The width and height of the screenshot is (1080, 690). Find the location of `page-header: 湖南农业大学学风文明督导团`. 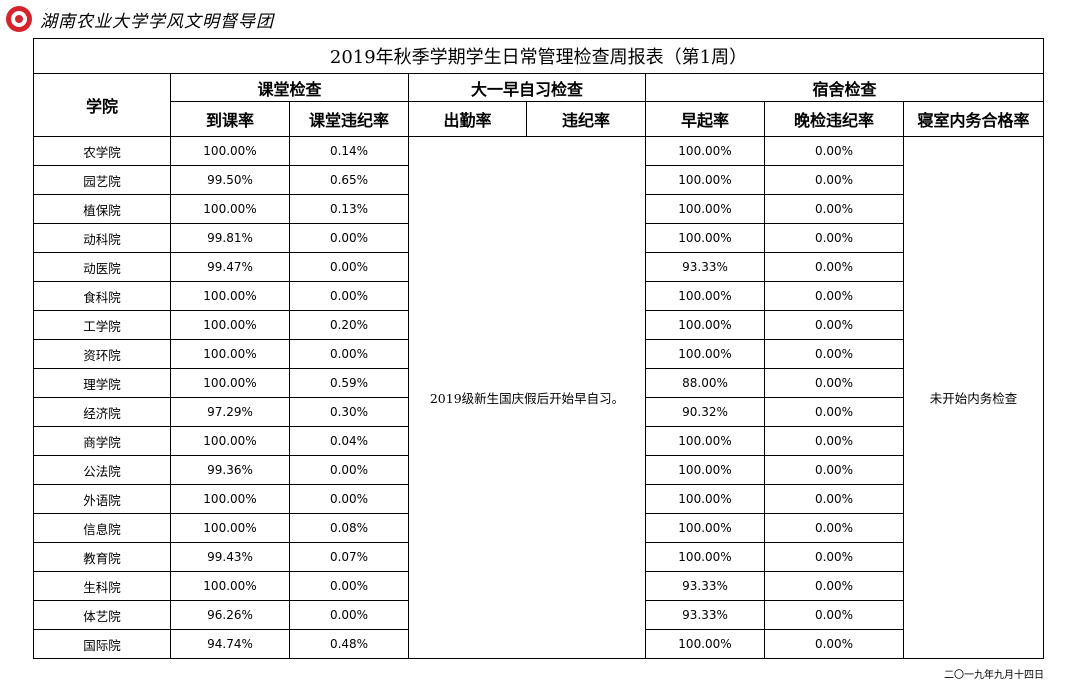

page-header: 湖南农业大学学风文明督导团 is located at coordinates (140, 19).